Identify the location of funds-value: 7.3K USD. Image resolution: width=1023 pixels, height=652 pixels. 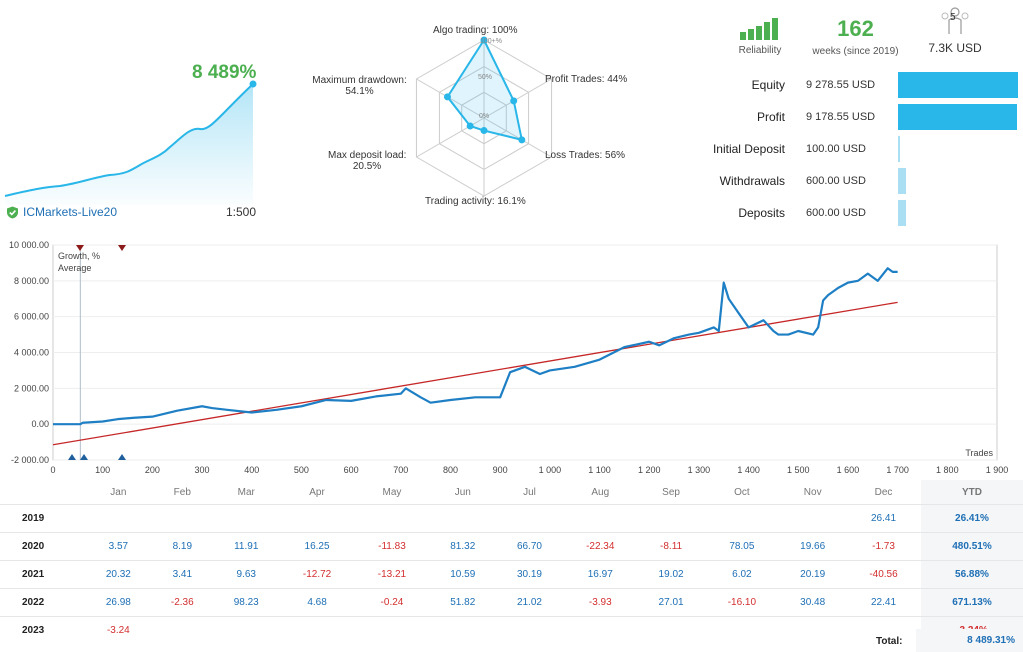
(955, 48).